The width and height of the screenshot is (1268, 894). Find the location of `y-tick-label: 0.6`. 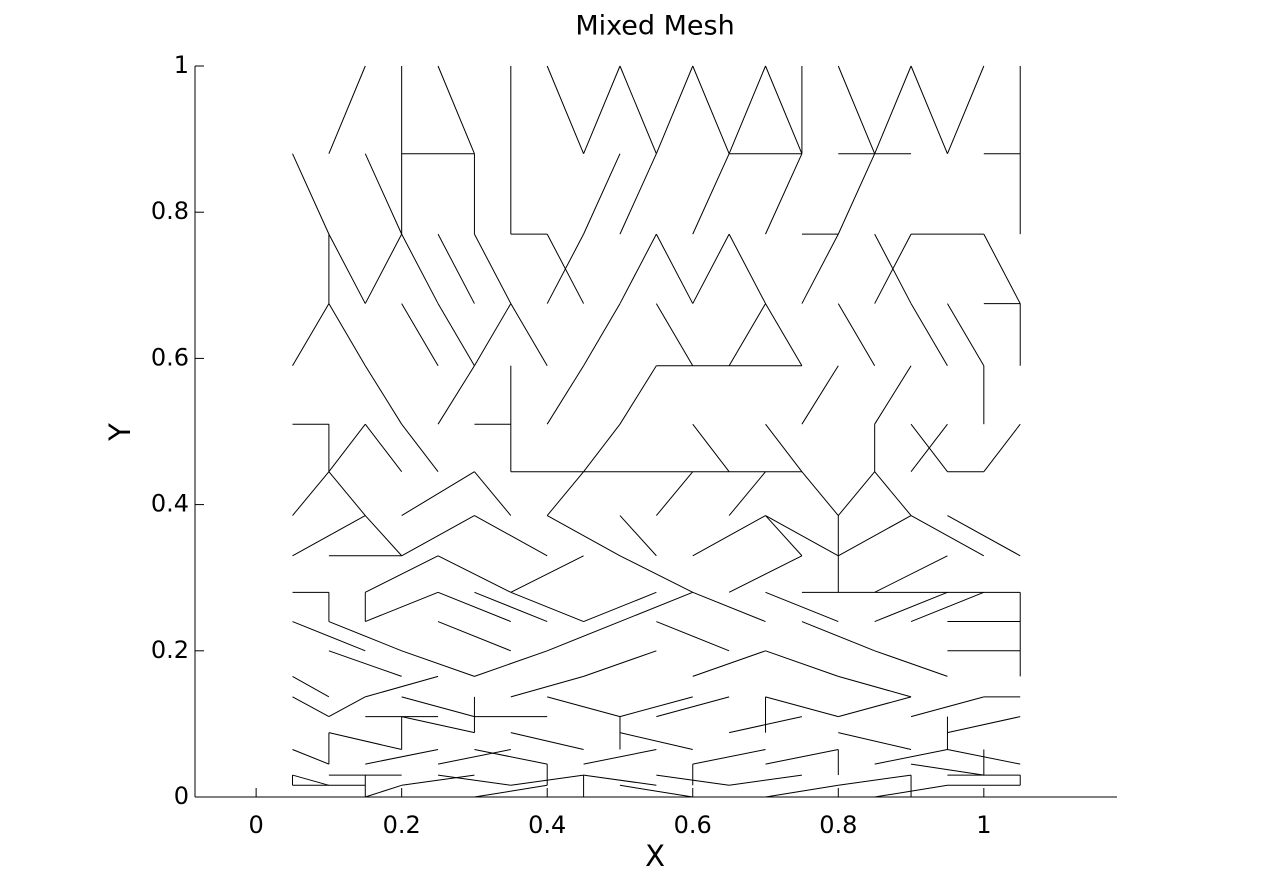

y-tick-label: 0.6 is located at coordinates (170, 357).